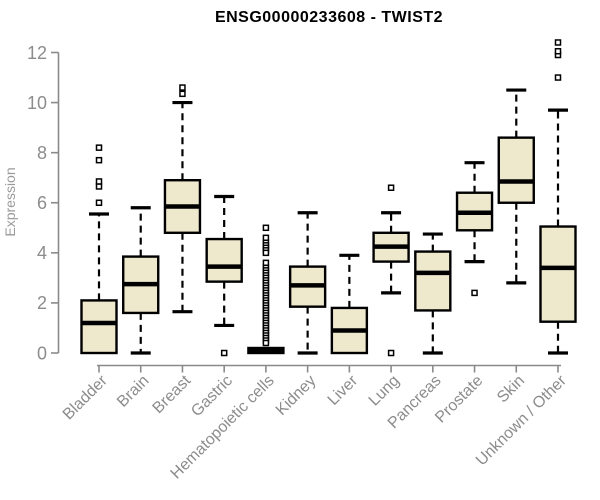 The width and height of the screenshot is (600, 500). What do you see at coordinates (474, 229) in the screenshot?
I see `boxplot-prostate` at bounding box center [474, 229].